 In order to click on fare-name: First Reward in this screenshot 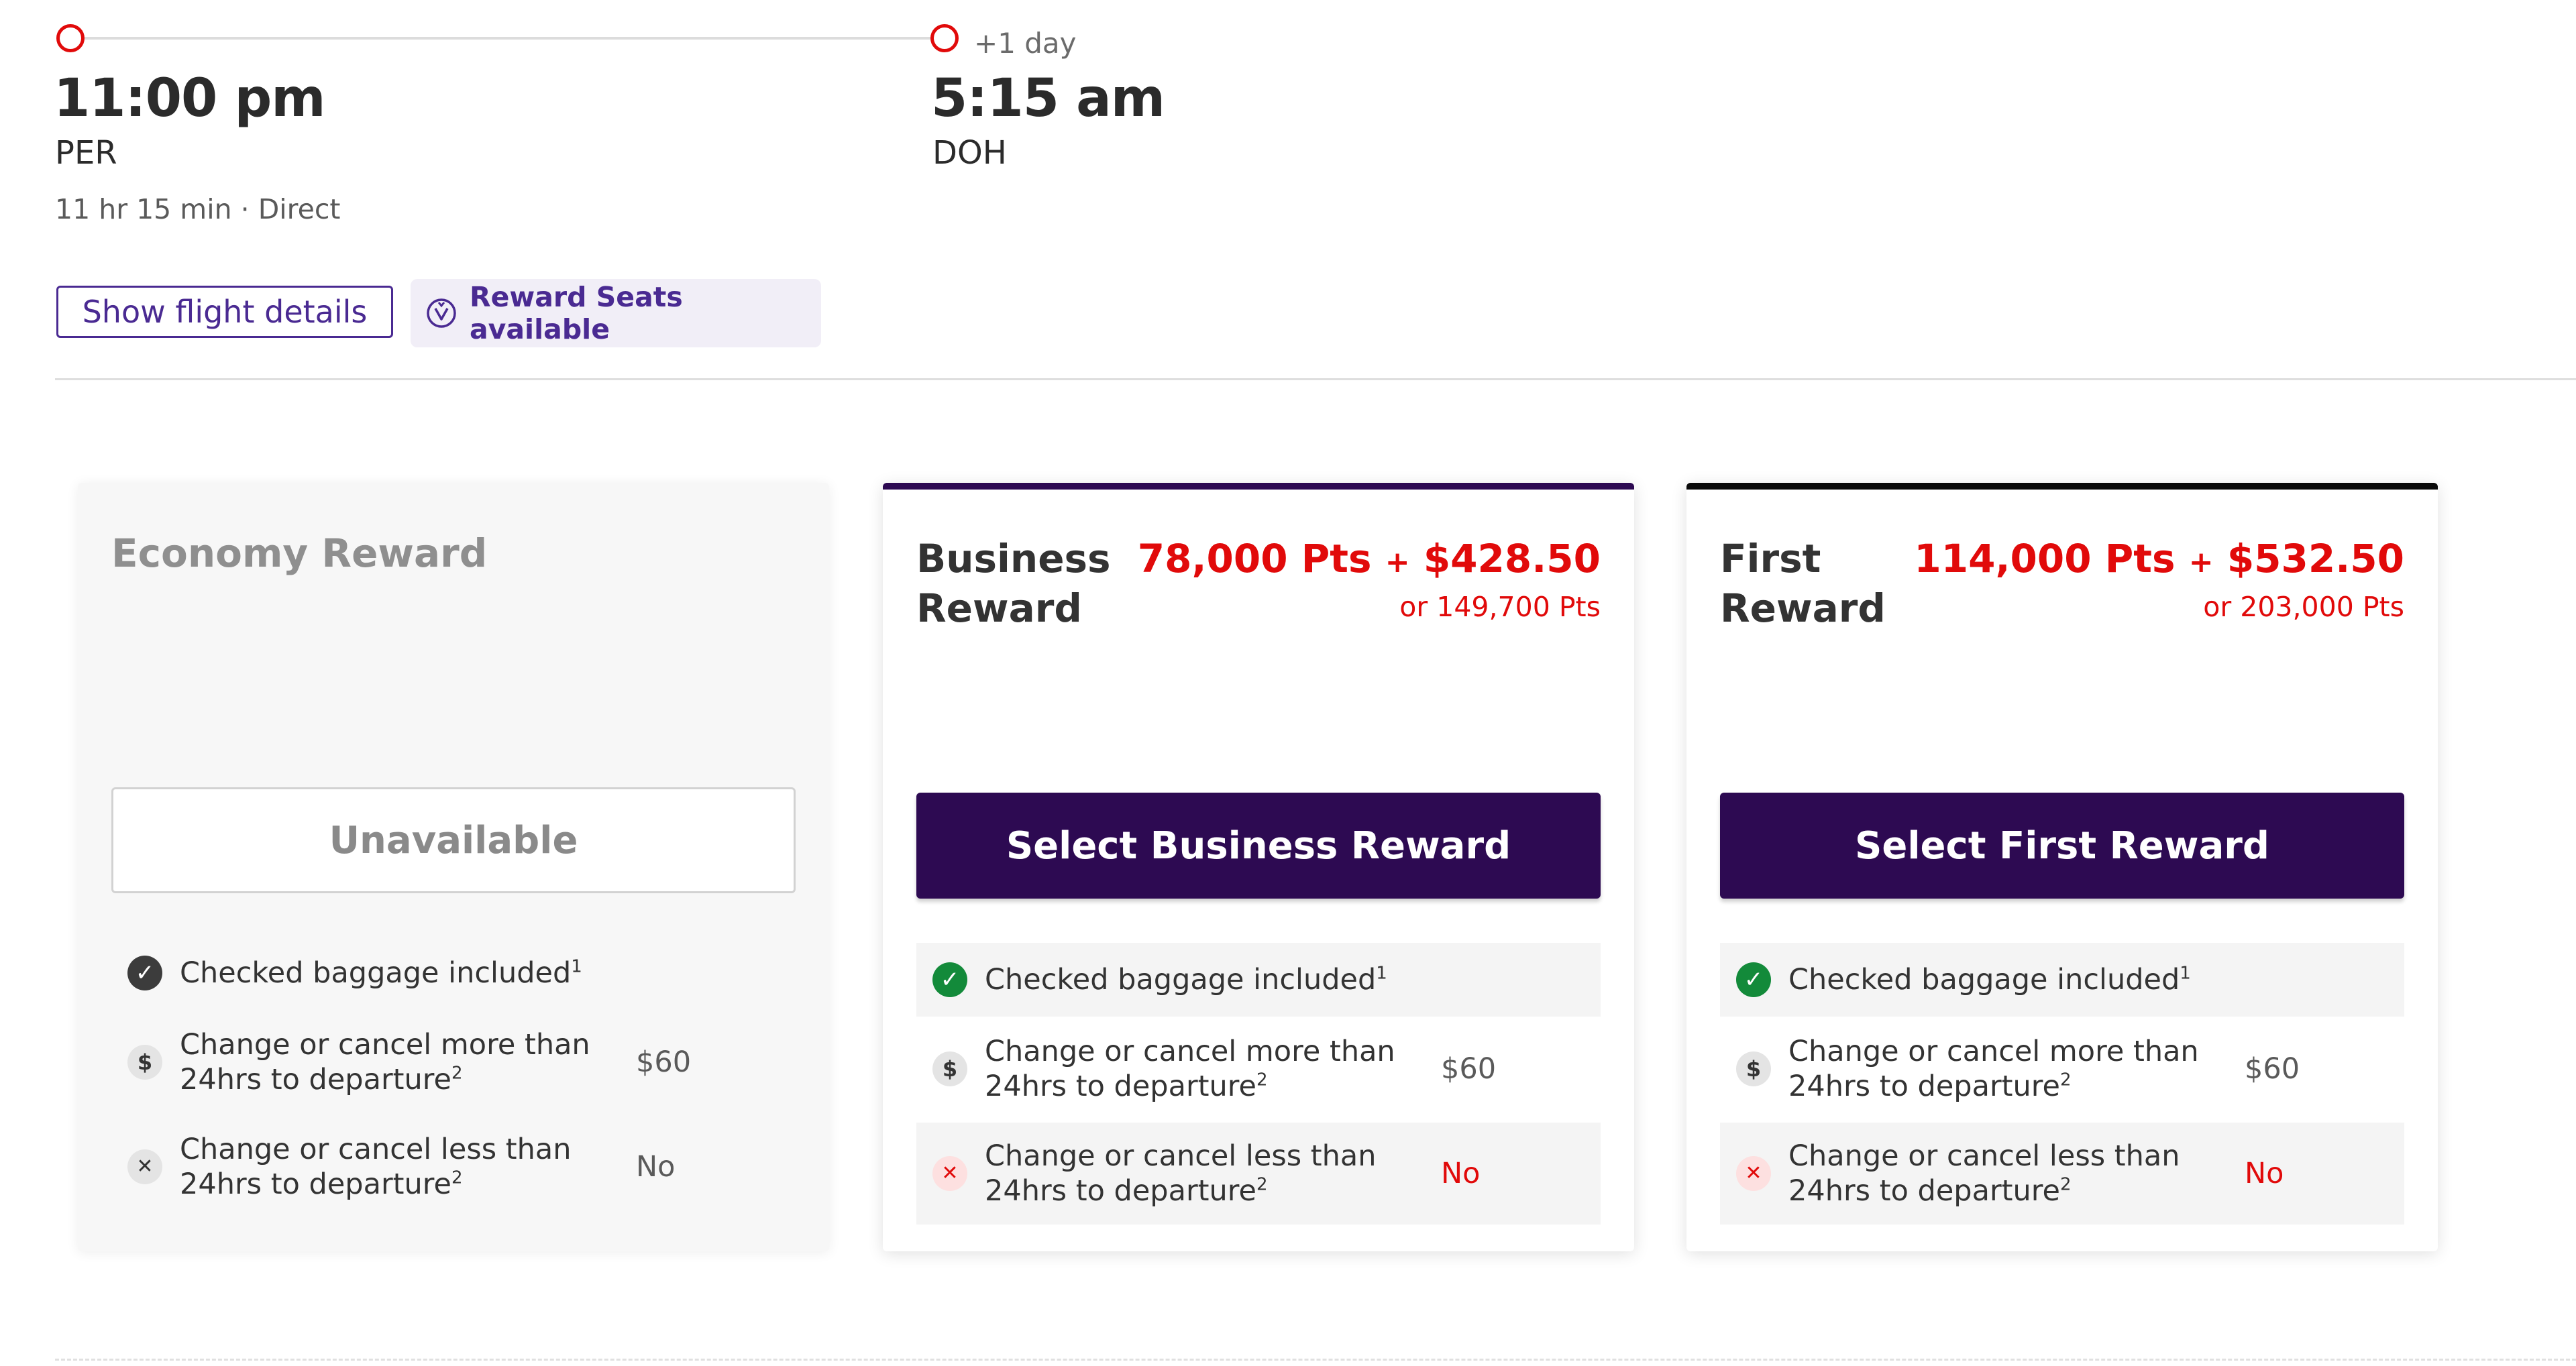, I will do `click(1803, 583)`.